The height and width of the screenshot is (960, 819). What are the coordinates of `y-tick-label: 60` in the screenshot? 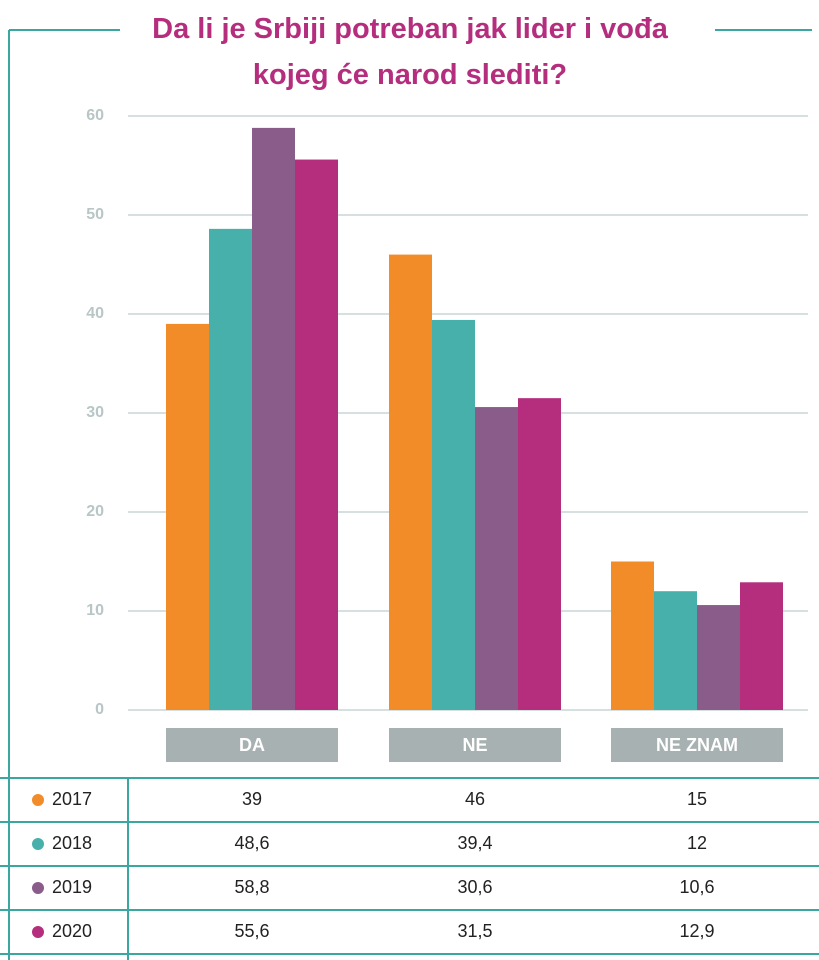 It's located at (95, 115).